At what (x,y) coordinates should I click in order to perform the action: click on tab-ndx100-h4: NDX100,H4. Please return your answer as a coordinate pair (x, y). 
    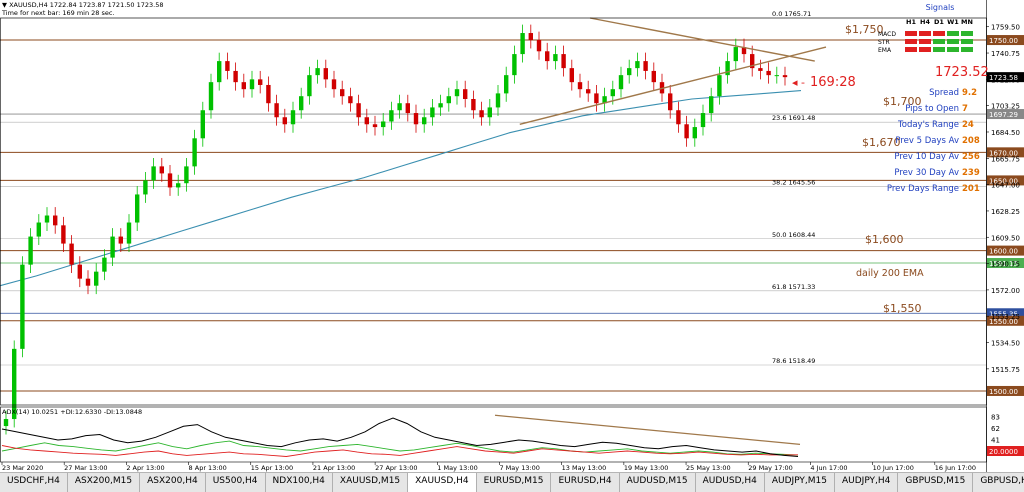
    Looking at the image, I should click on (299, 482).